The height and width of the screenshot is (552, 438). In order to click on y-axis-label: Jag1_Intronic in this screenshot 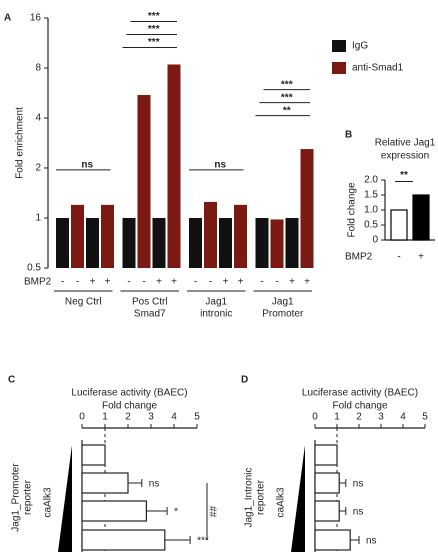, I will do `click(249, 497)`.